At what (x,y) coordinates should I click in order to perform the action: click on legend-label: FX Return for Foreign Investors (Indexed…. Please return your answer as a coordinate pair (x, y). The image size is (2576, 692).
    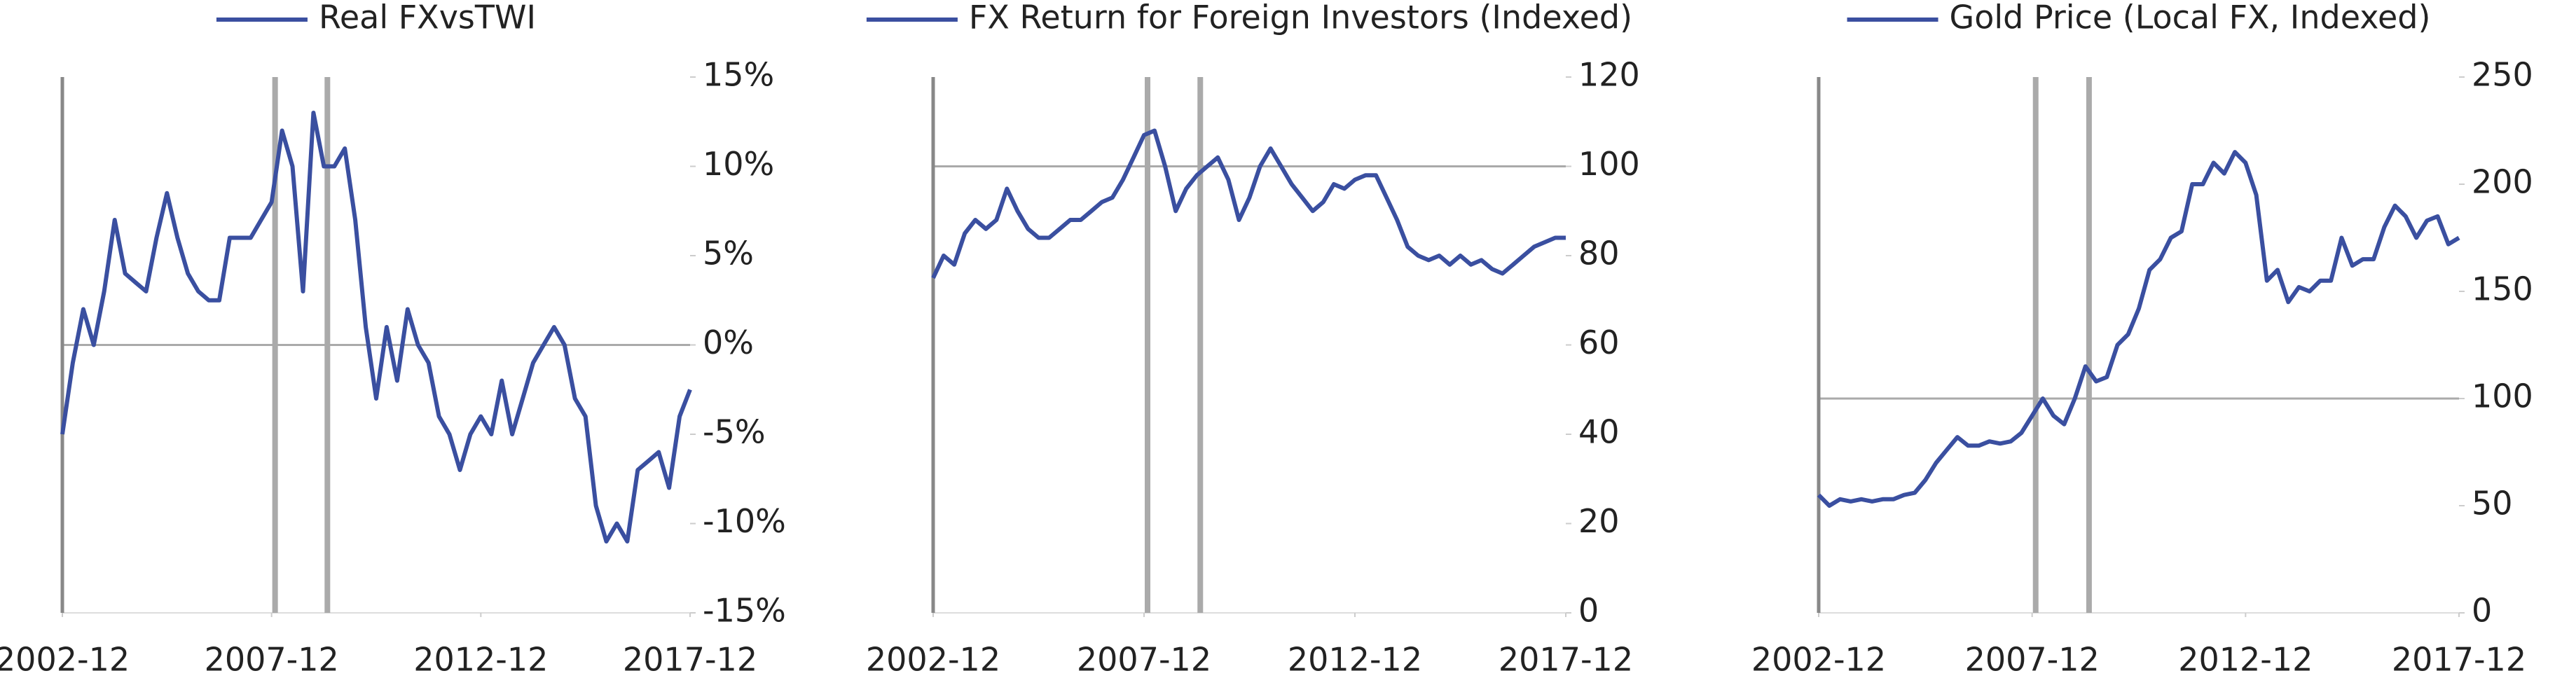
    Looking at the image, I should click on (1300, 18).